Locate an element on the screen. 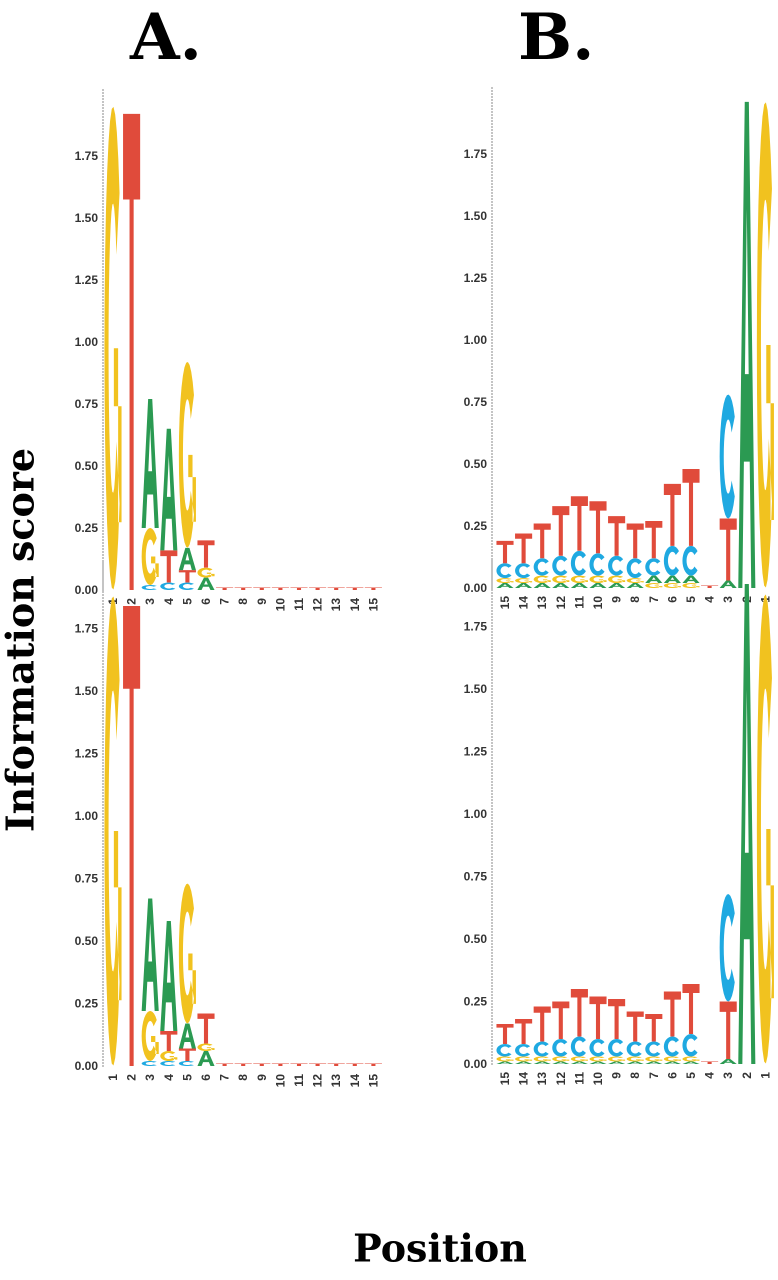 The image size is (778, 1280). x-tick-label: 6 is located at coordinates (206, 1077).